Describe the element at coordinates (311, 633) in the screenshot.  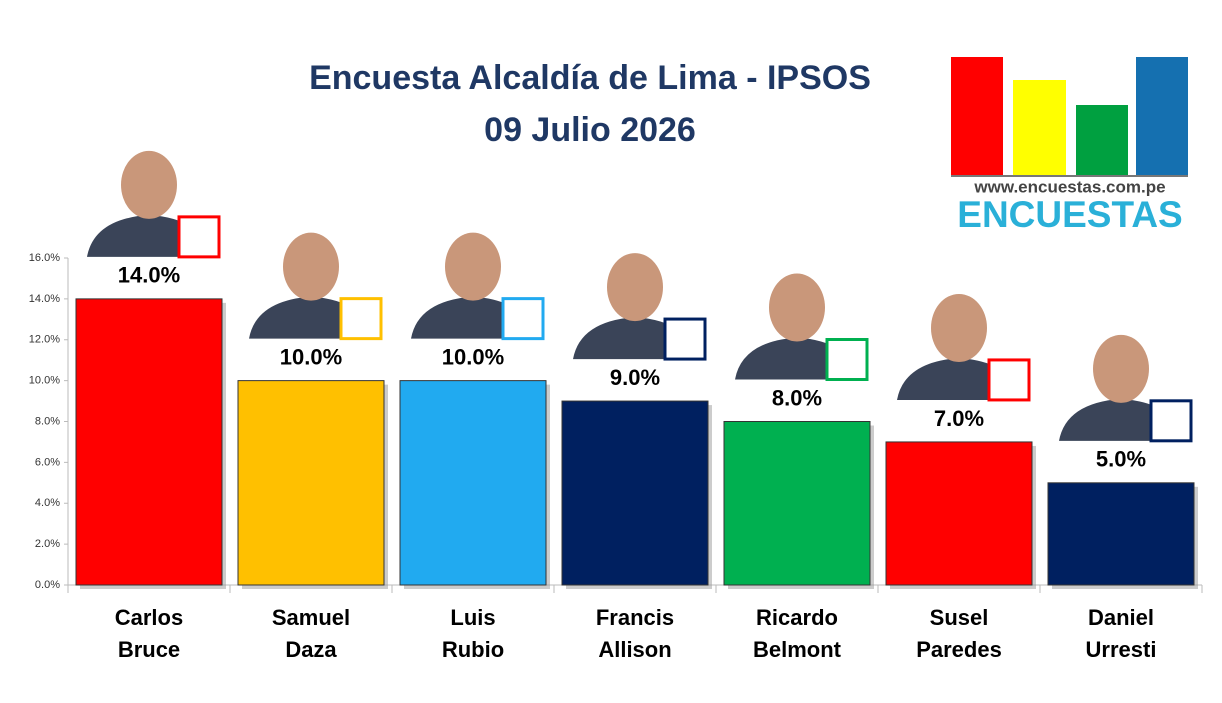
I see `x-tick-label: Samuel Daza` at that location.